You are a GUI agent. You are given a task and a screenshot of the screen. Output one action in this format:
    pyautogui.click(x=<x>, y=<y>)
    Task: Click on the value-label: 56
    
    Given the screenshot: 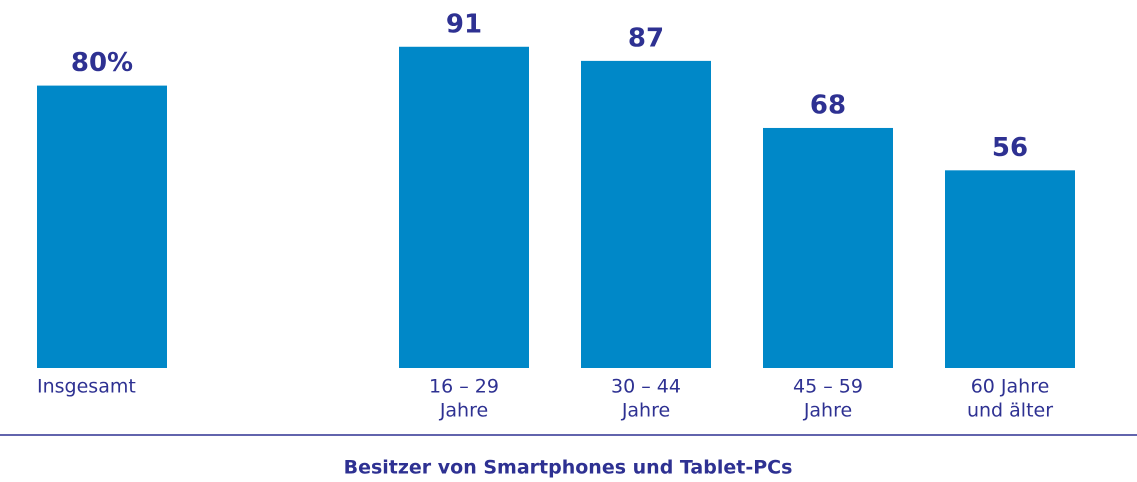 What is the action you would take?
    pyautogui.click(x=1010, y=148)
    